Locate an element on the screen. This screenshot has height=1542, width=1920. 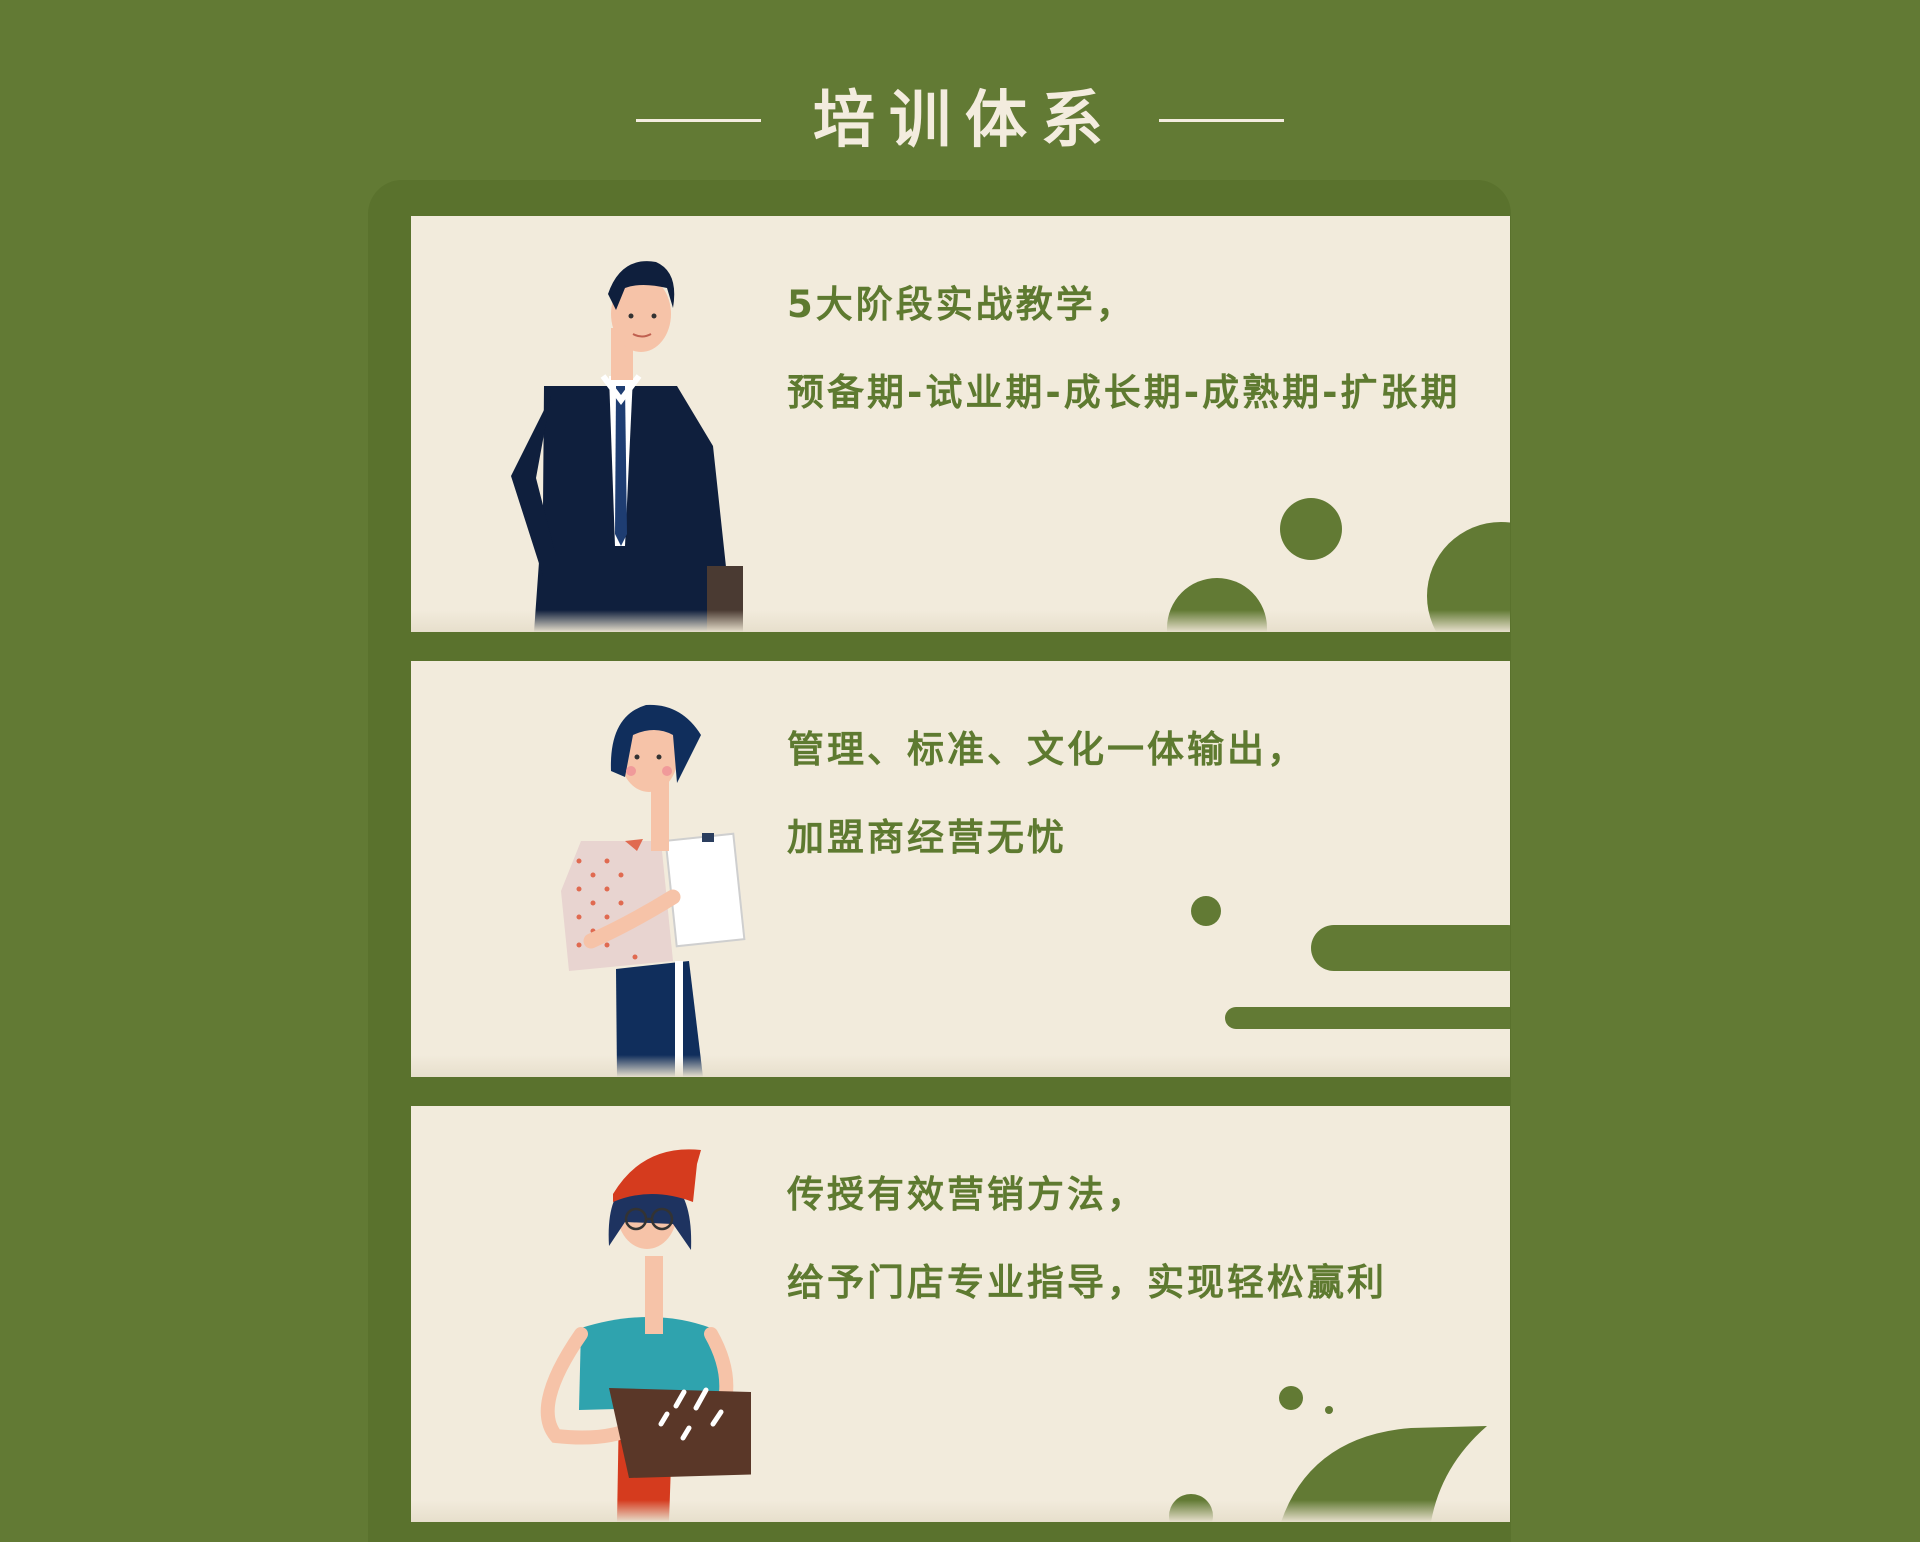
card-3-shadow is located at coordinates (960, 1511).